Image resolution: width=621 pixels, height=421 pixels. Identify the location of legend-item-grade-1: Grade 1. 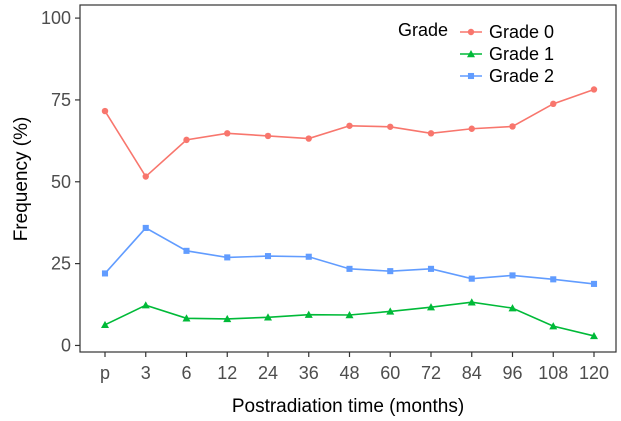
(507, 54).